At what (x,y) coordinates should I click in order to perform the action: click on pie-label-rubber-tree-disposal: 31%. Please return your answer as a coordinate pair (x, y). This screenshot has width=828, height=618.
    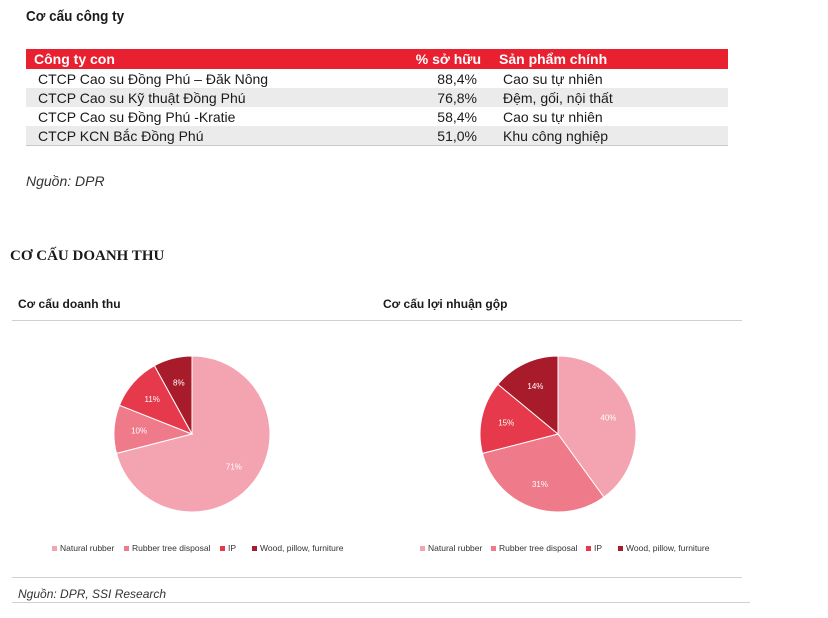
    Looking at the image, I should click on (540, 484).